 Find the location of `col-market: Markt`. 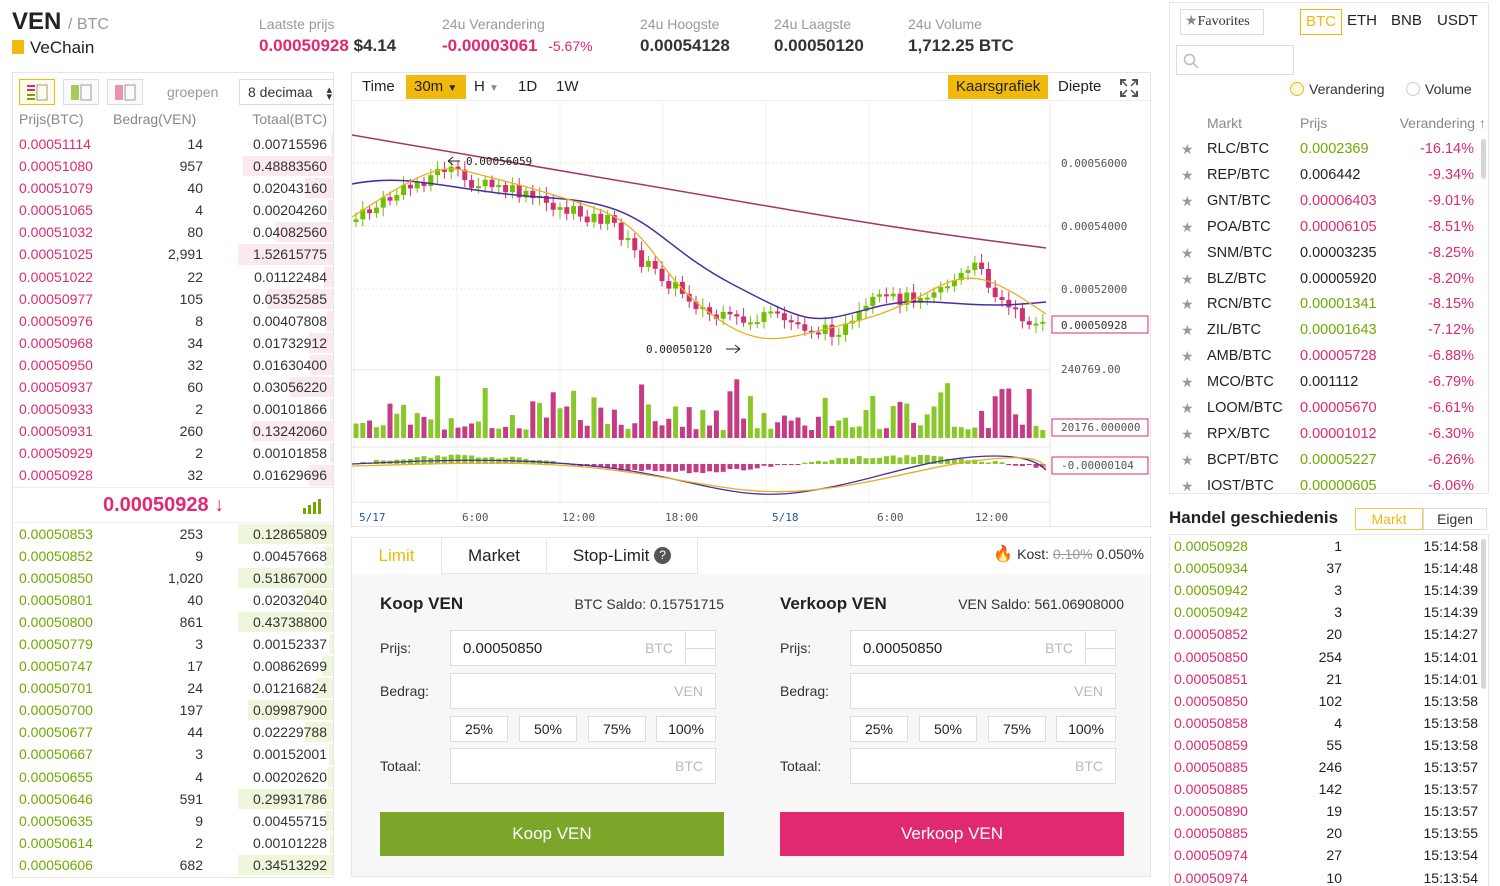

col-market: Markt is located at coordinates (1224, 123).